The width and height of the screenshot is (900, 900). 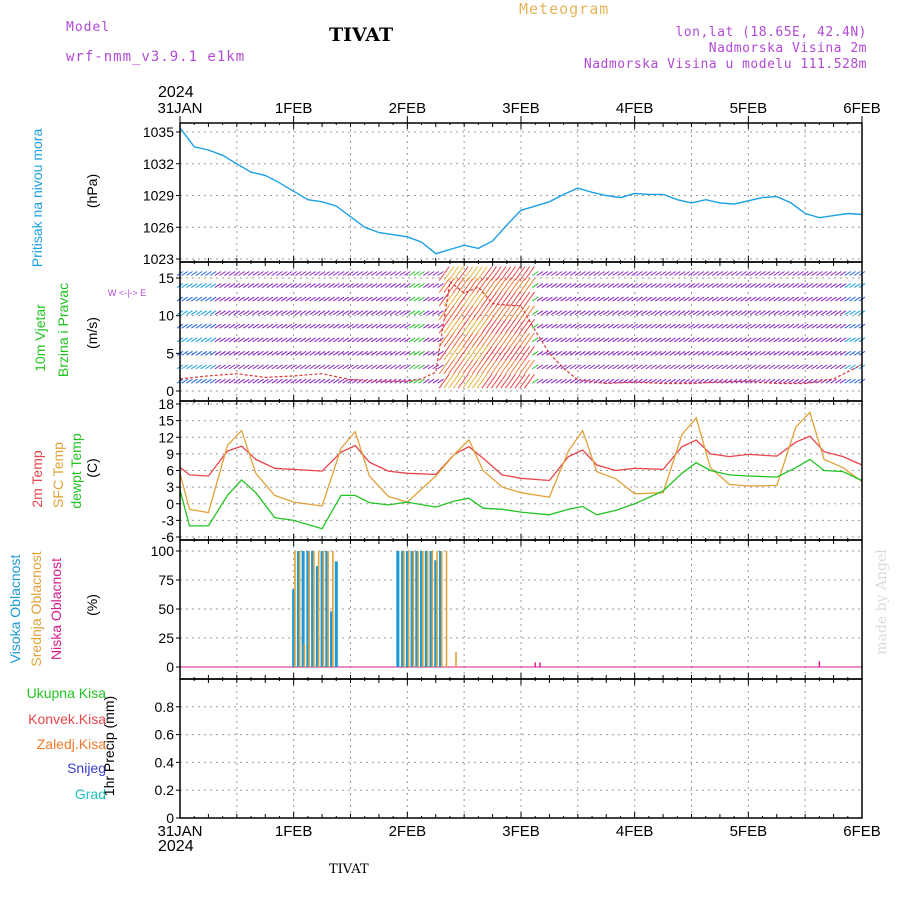 I want to click on temp-line-sfc, so click(x=521, y=462).